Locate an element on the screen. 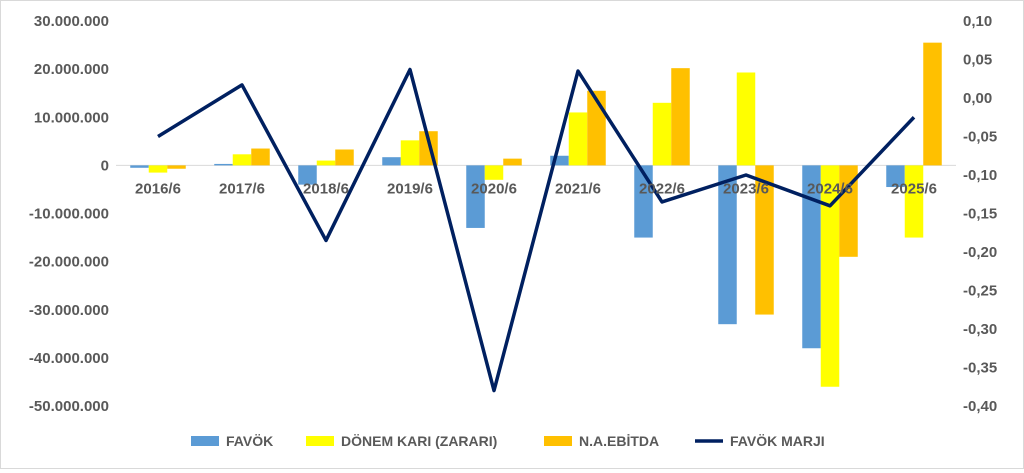  right-axis-tick-label: -0,10 is located at coordinates (980, 175).